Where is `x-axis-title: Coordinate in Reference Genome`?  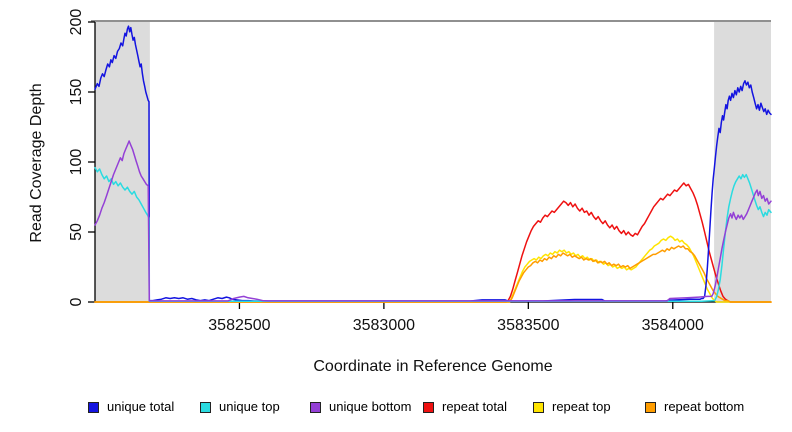
x-axis-title: Coordinate in Reference Genome is located at coordinates (433, 366).